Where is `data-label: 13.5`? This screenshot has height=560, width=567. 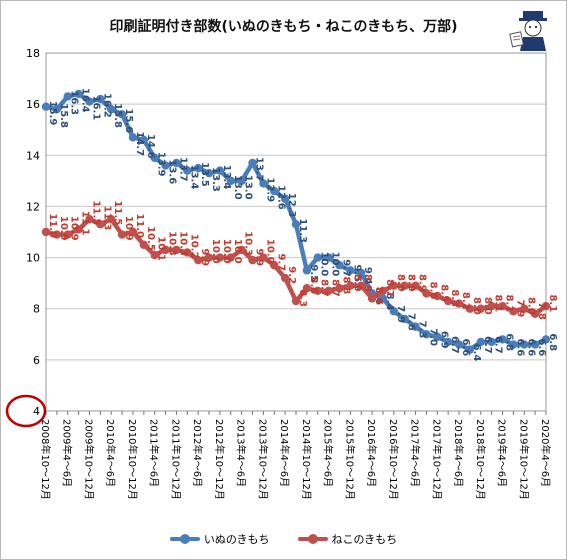
data-label: 13.5 is located at coordinates (204, 174).